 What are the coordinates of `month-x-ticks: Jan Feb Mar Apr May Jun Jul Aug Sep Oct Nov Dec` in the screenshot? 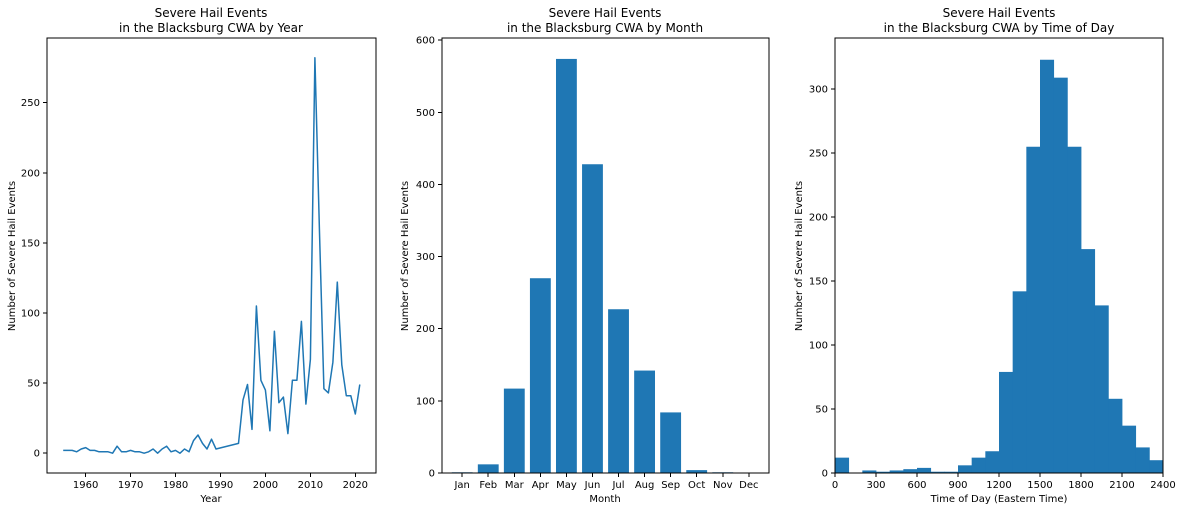 It's located at (605, 482).